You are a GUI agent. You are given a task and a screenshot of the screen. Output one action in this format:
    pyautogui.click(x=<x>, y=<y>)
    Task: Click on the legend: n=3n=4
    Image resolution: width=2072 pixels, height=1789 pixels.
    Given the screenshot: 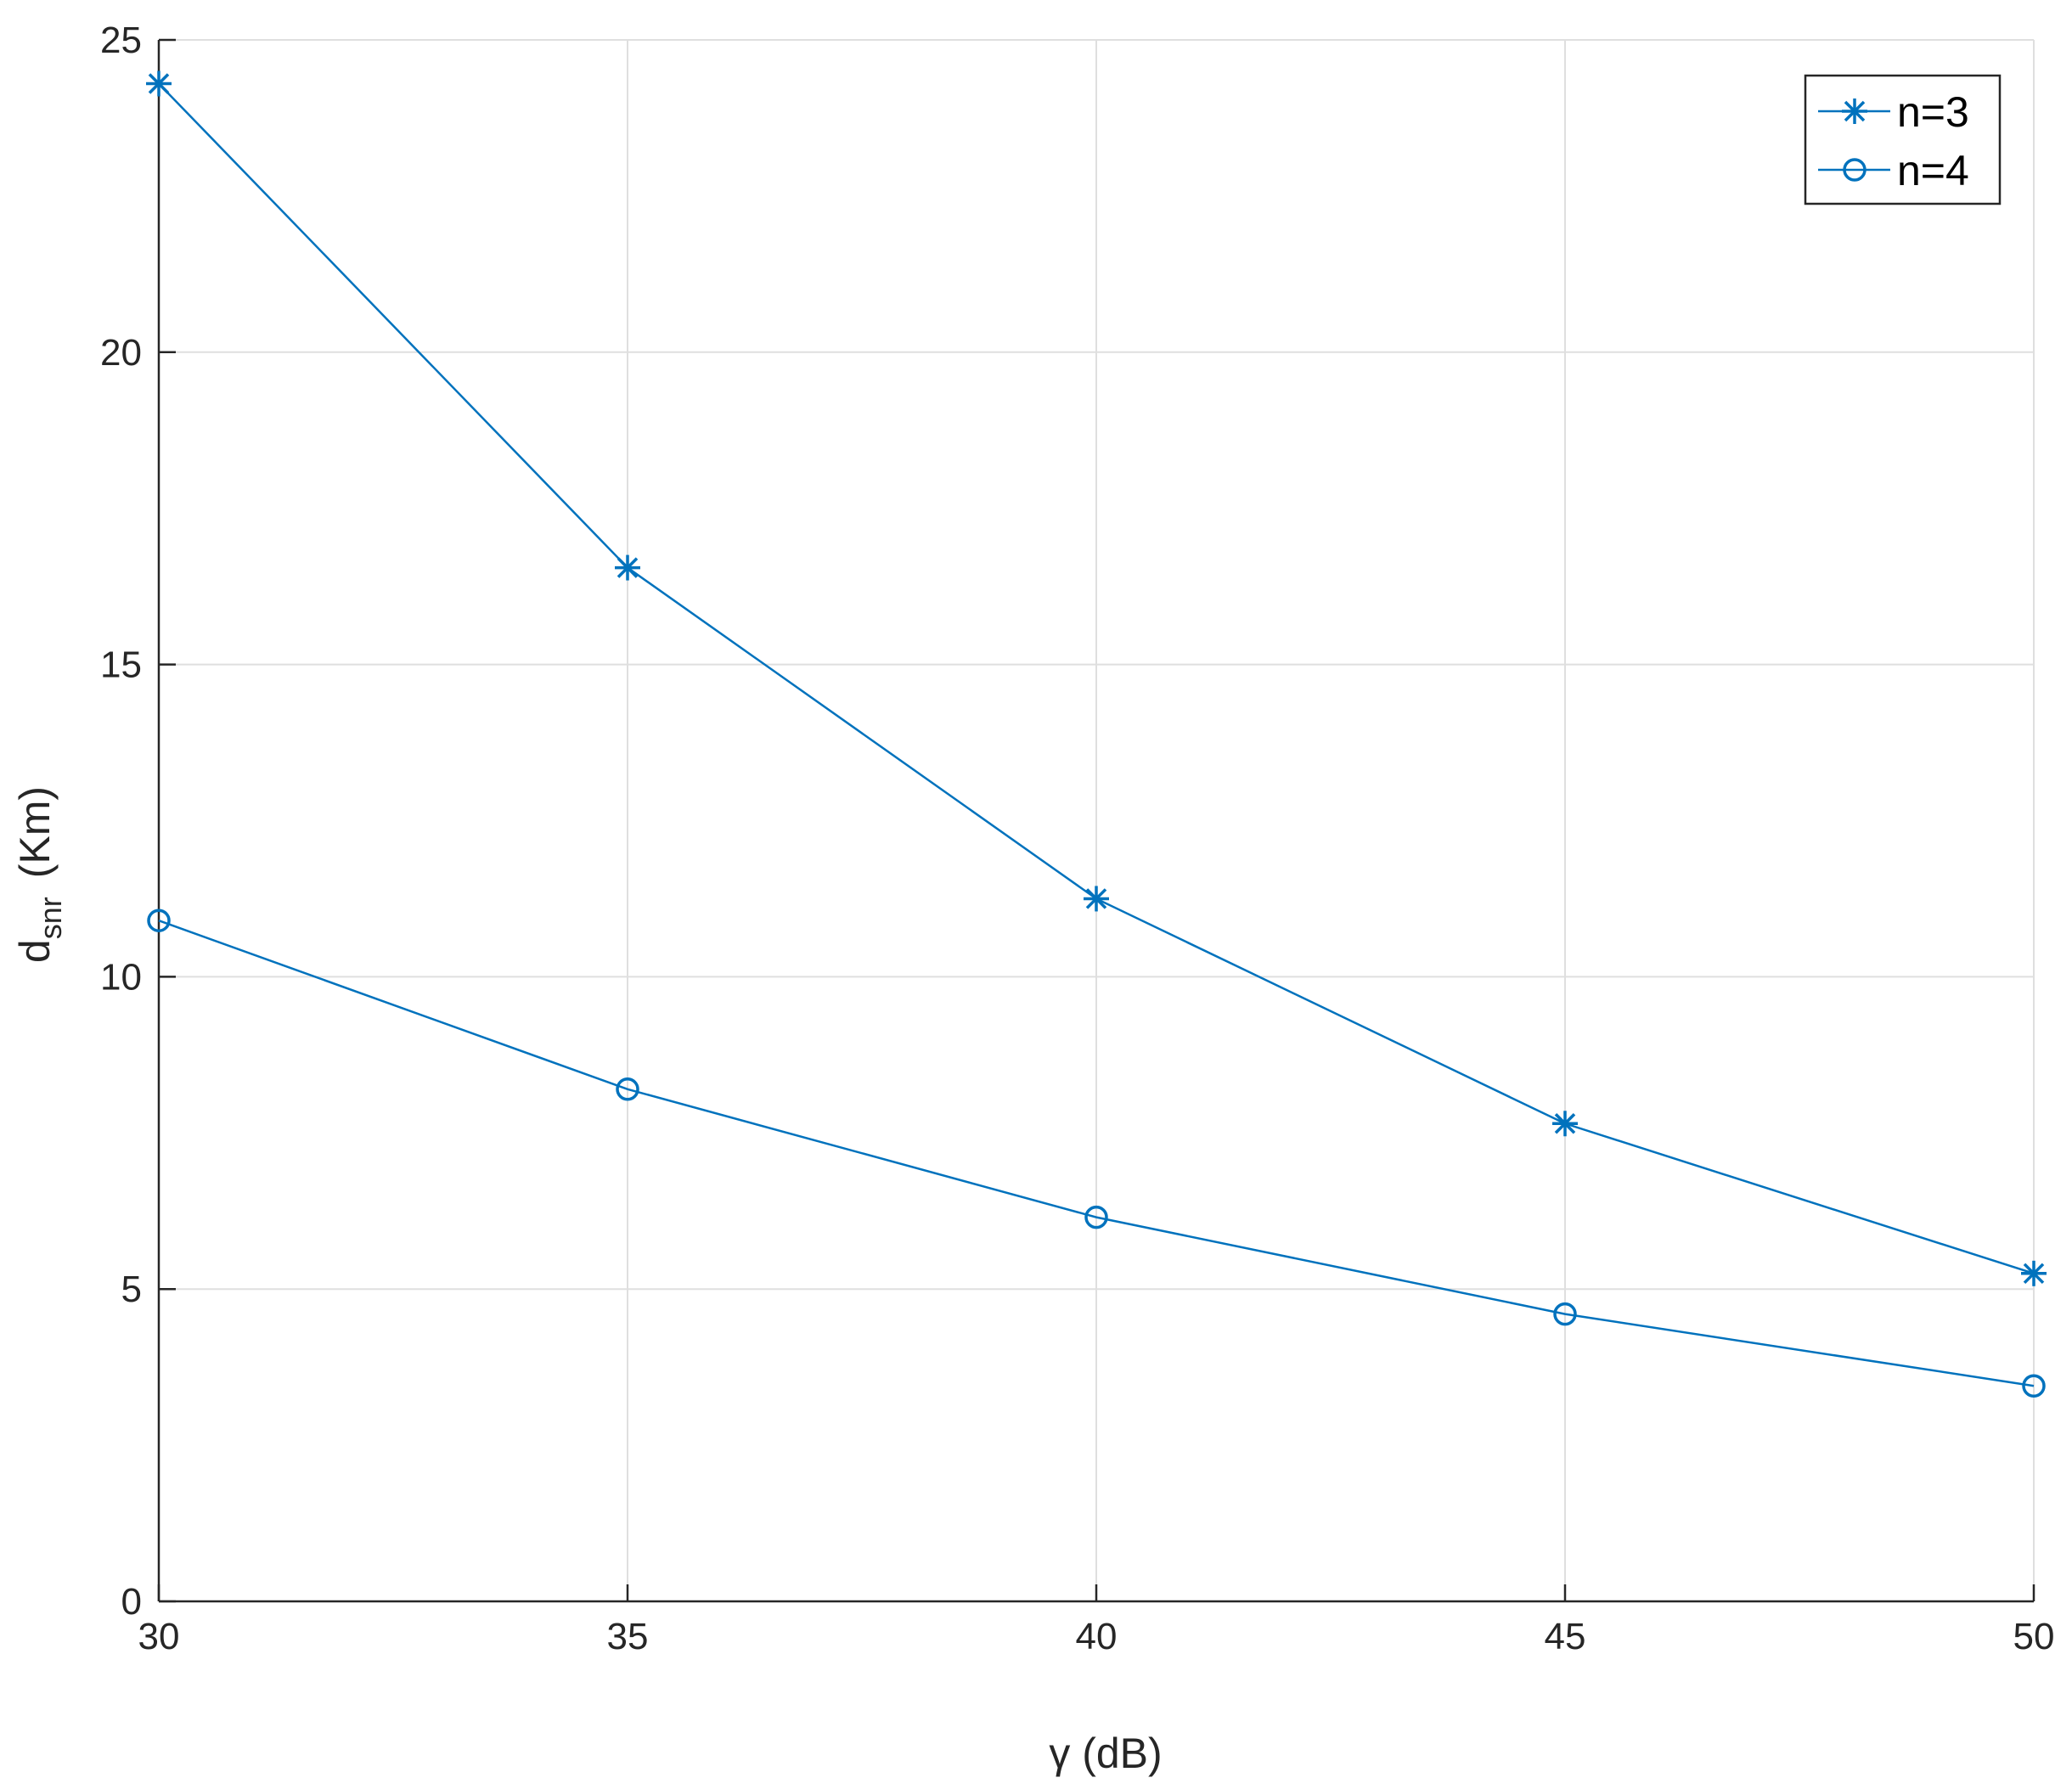 What is the action you would take?
    pyautogui.click(x=1903, y=139)
    